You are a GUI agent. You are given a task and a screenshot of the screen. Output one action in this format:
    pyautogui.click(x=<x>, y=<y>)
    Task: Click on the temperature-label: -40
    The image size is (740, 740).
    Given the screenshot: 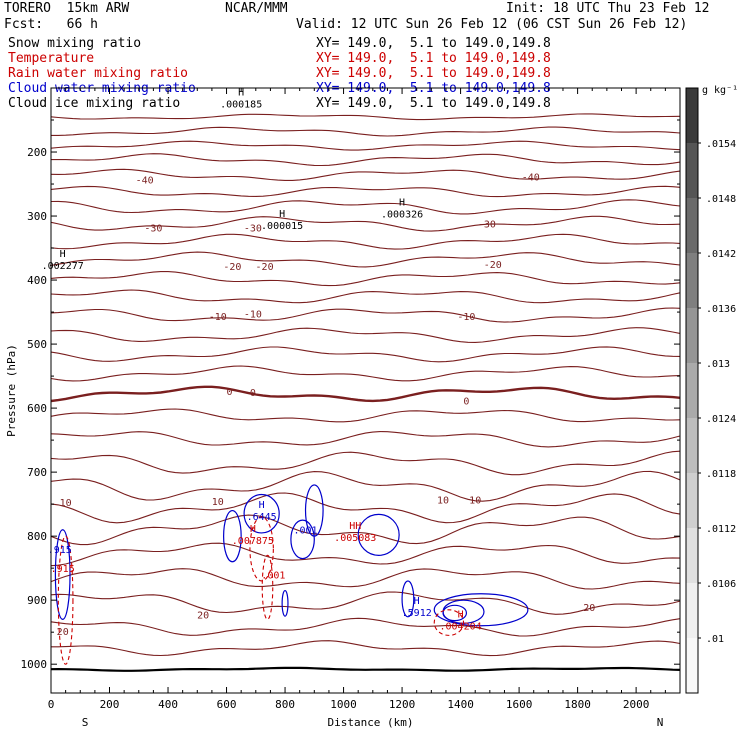 What is the action you would take?
    pyautogui.click(x=531, y=177)
    